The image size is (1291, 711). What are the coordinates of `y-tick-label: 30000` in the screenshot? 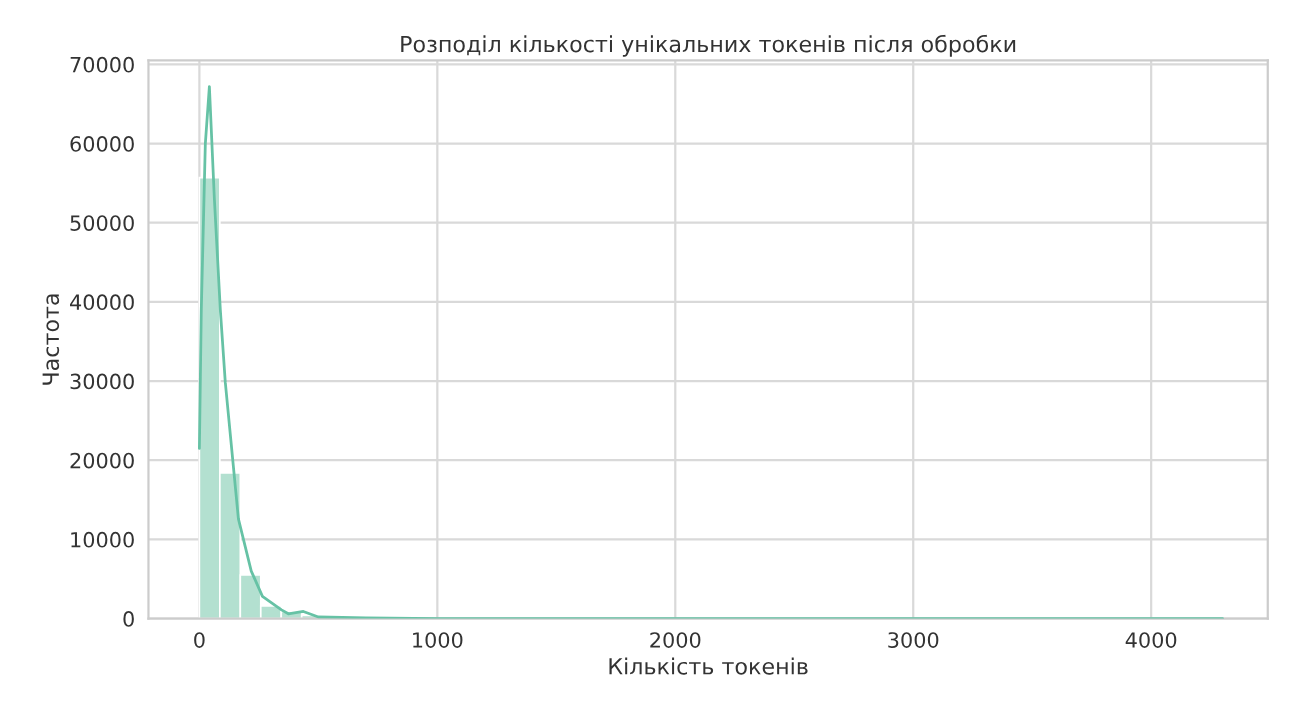 It's located at (102, 381).